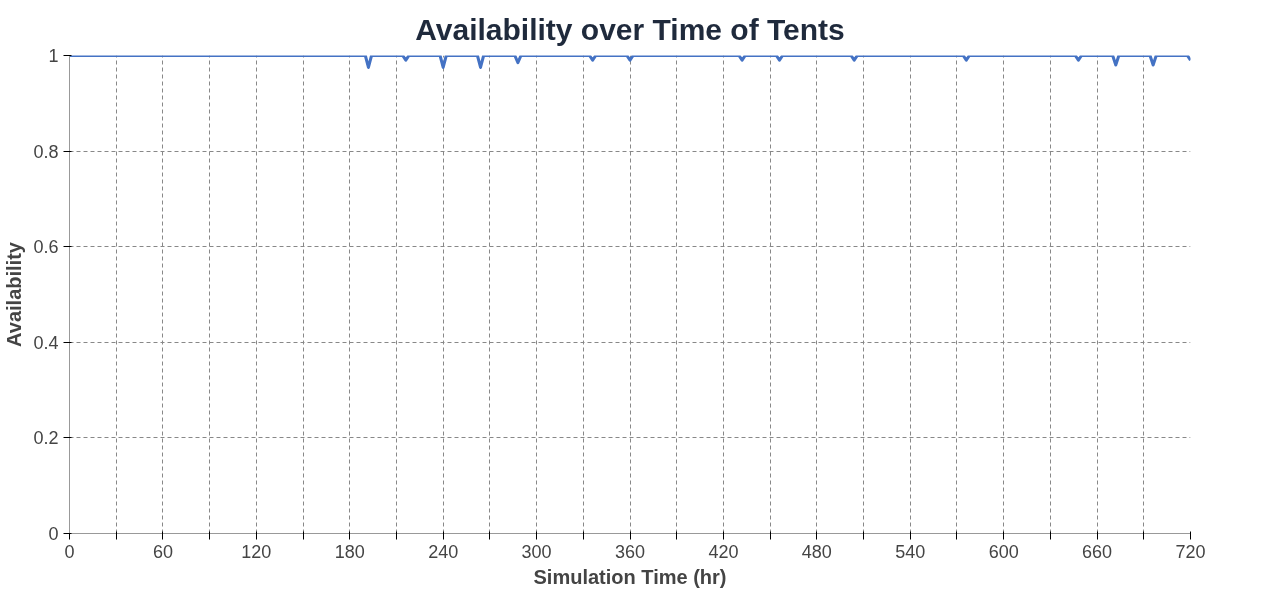  Describe the element at coordinates (1003, 551) in the screenshot. I see `x-tick-label: 600` at that location.